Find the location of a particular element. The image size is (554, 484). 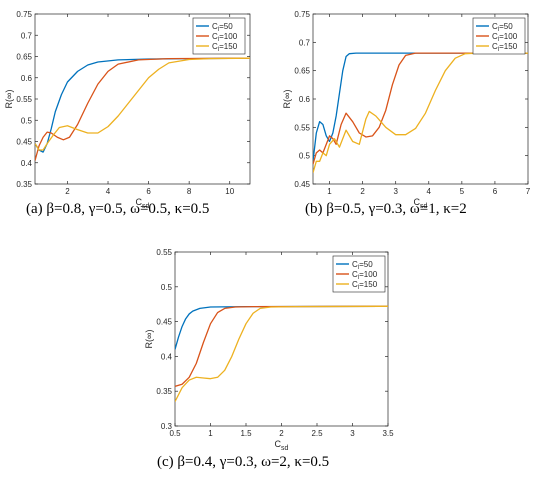

x-tick-label: 8 is located at coordinates (189, 191).